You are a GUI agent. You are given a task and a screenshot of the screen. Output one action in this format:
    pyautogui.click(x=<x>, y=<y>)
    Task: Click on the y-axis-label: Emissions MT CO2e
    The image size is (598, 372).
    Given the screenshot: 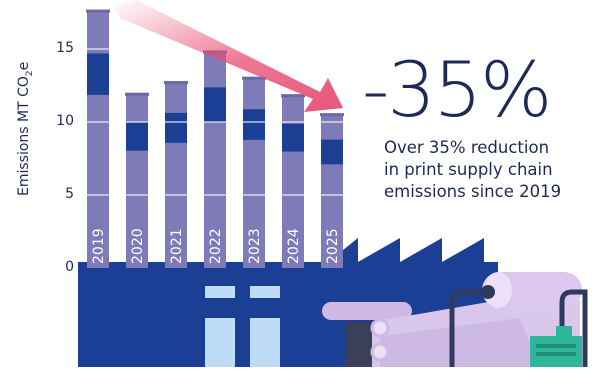 What is the action you would take?
    pyautogui.click(x=25, y=128)
    